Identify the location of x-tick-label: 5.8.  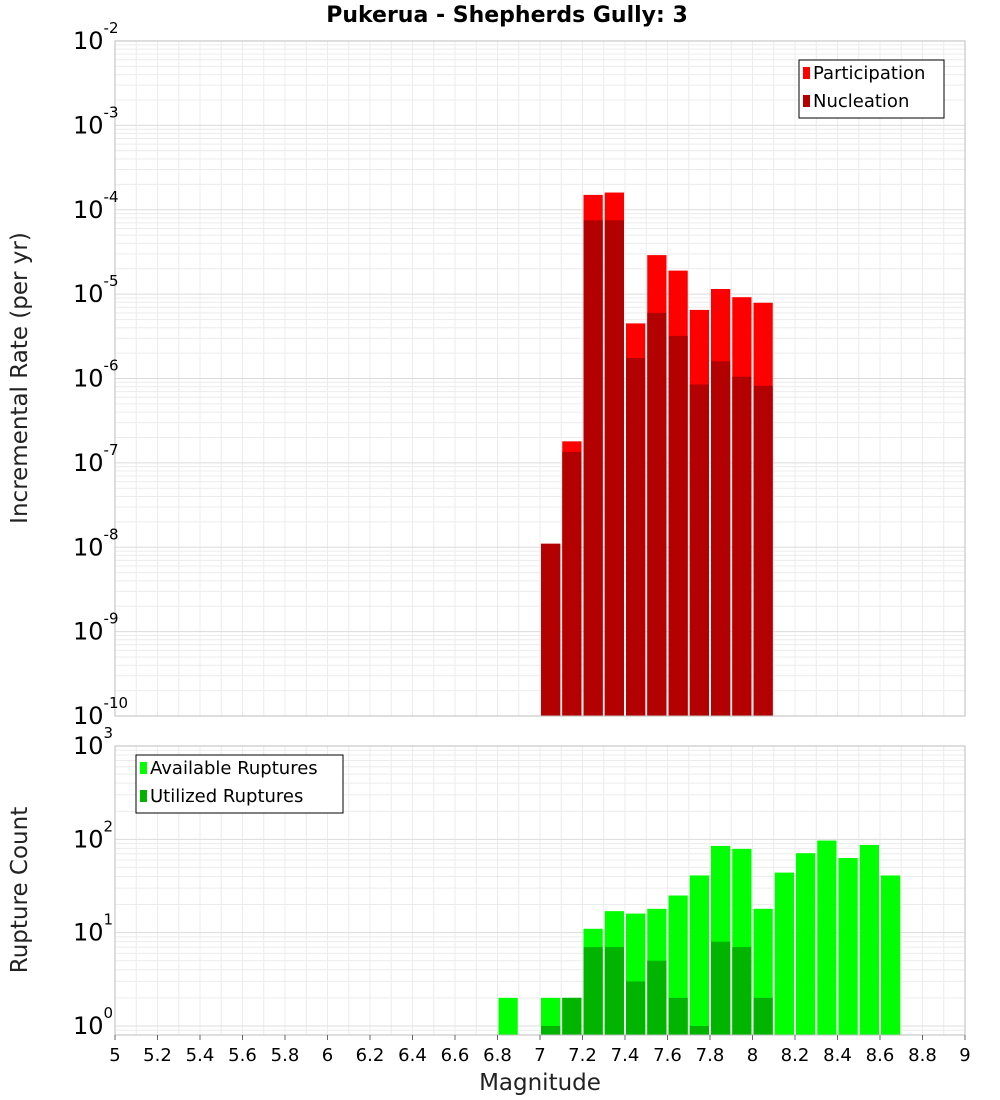
(285, 1055).